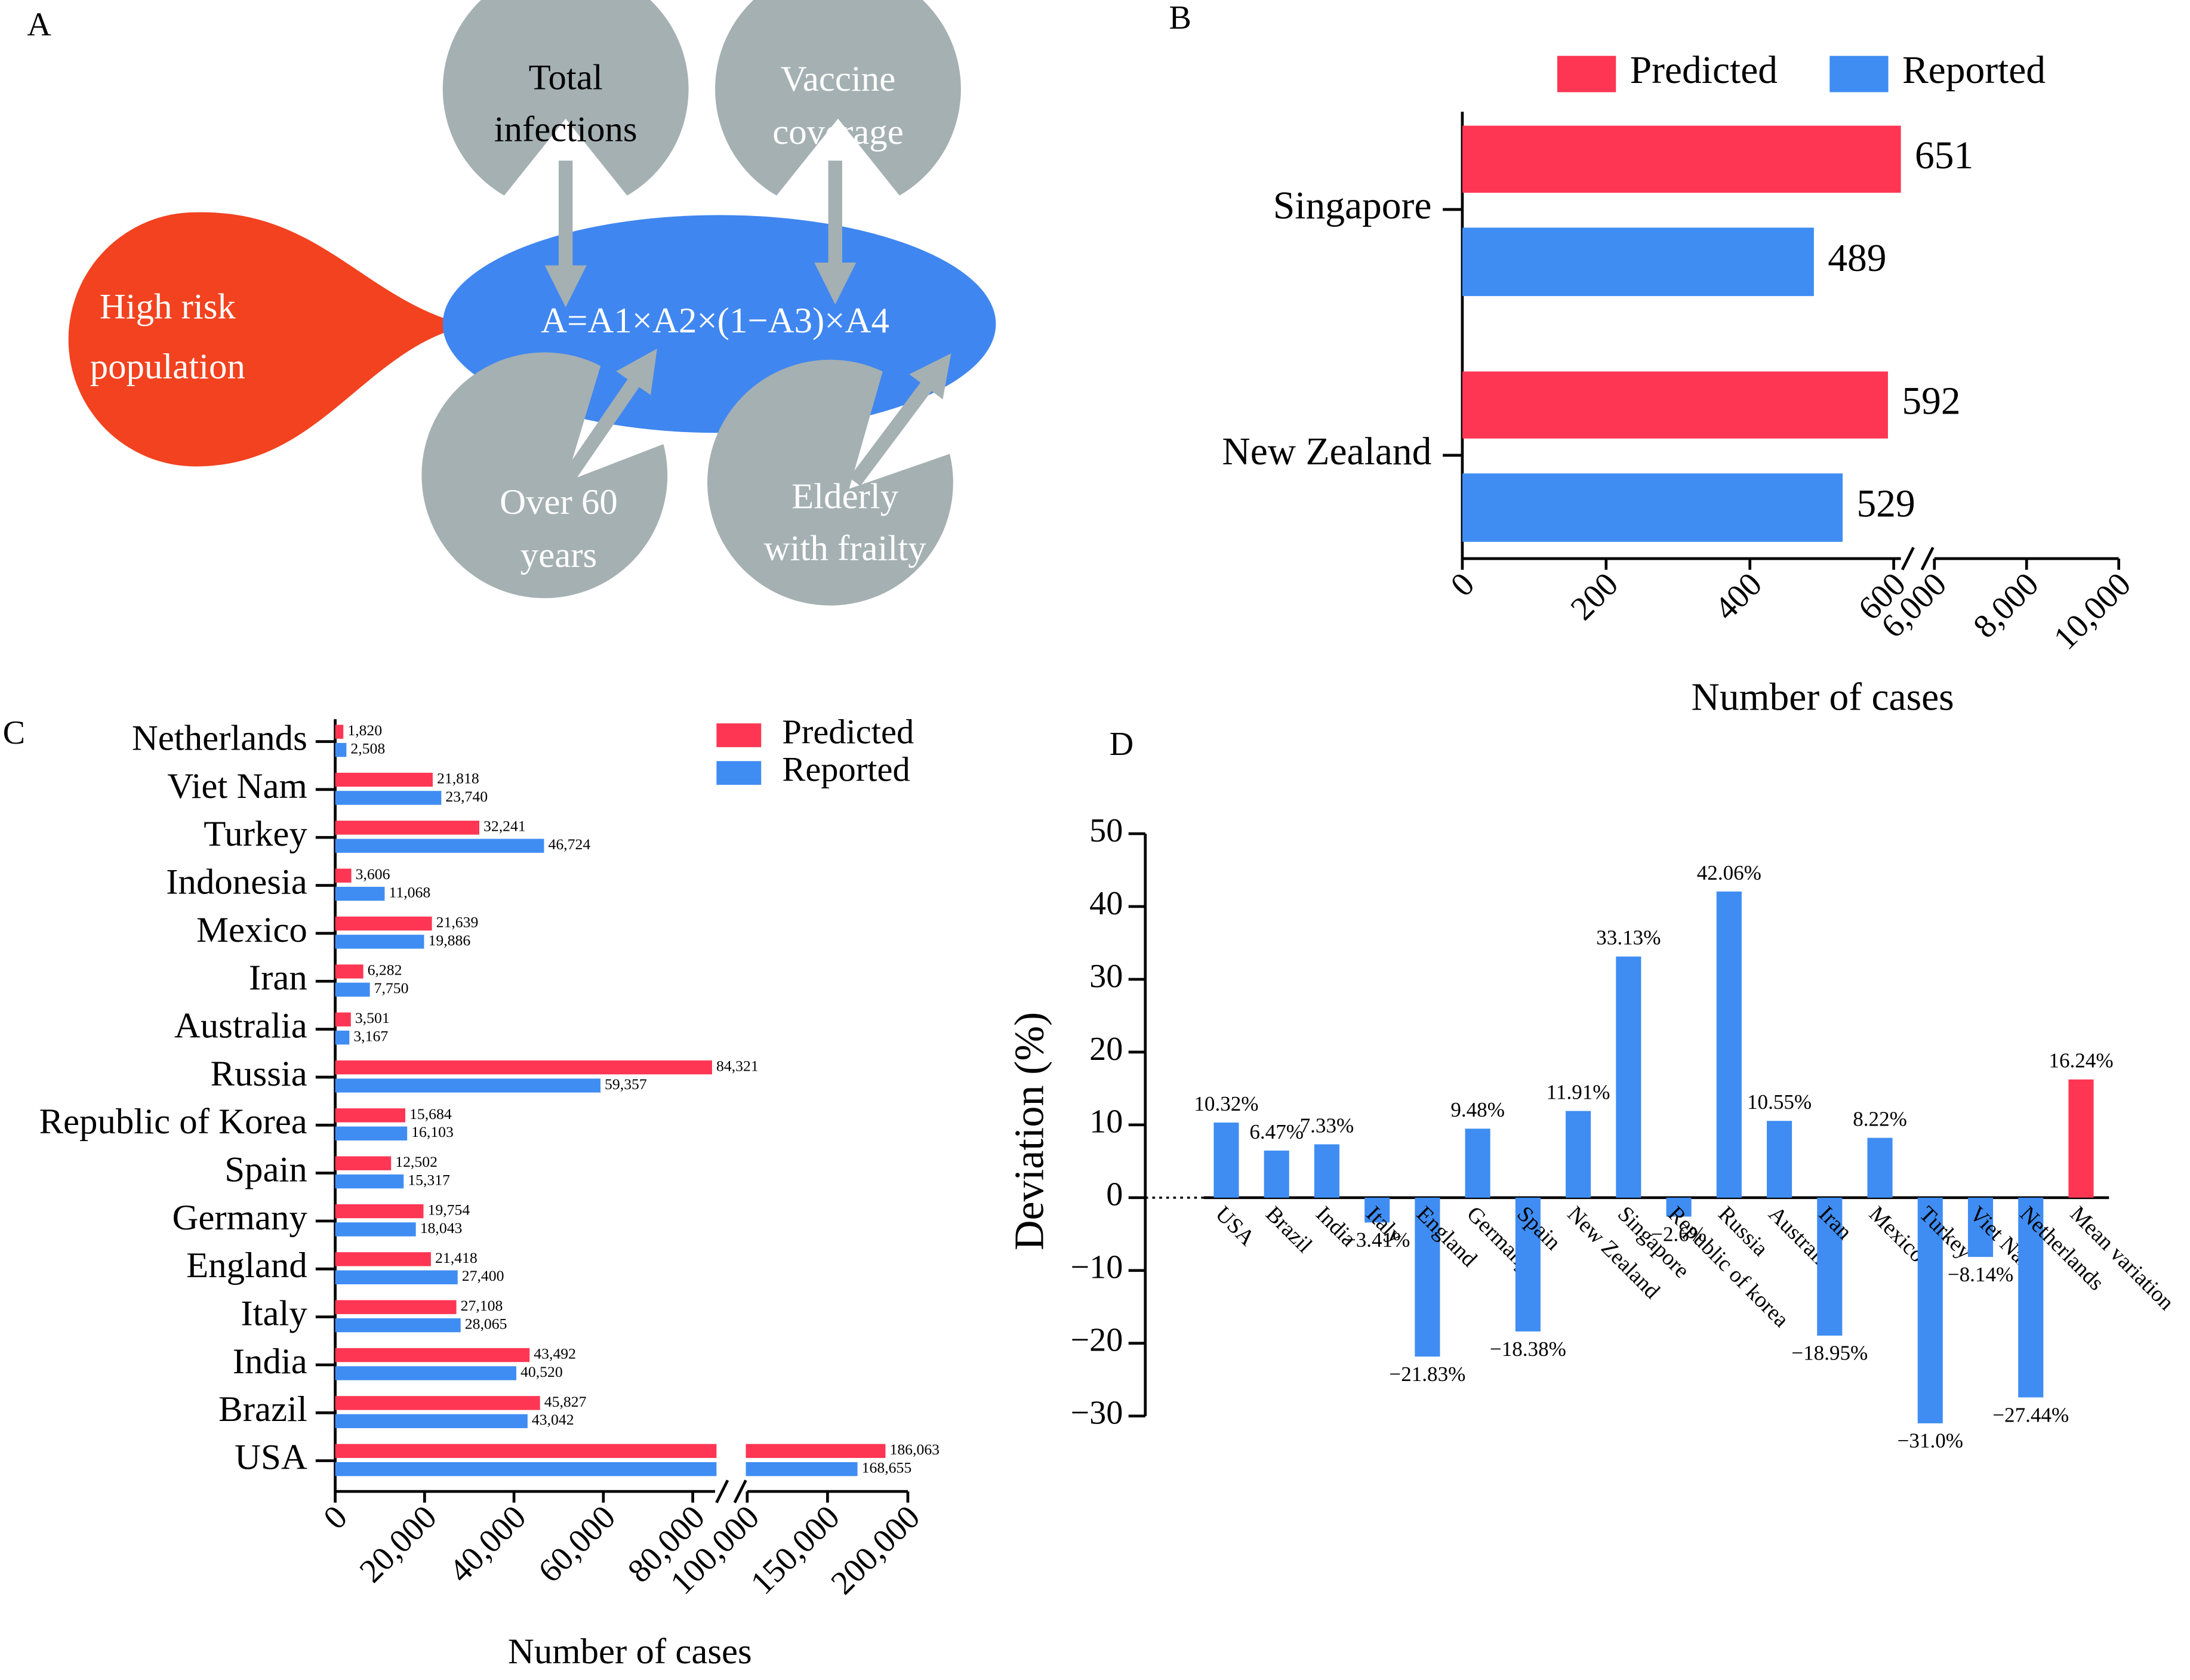  Describe the element at coordinates (887, 1467) in the screenshot. I see `data-label: 168,655` at that location.